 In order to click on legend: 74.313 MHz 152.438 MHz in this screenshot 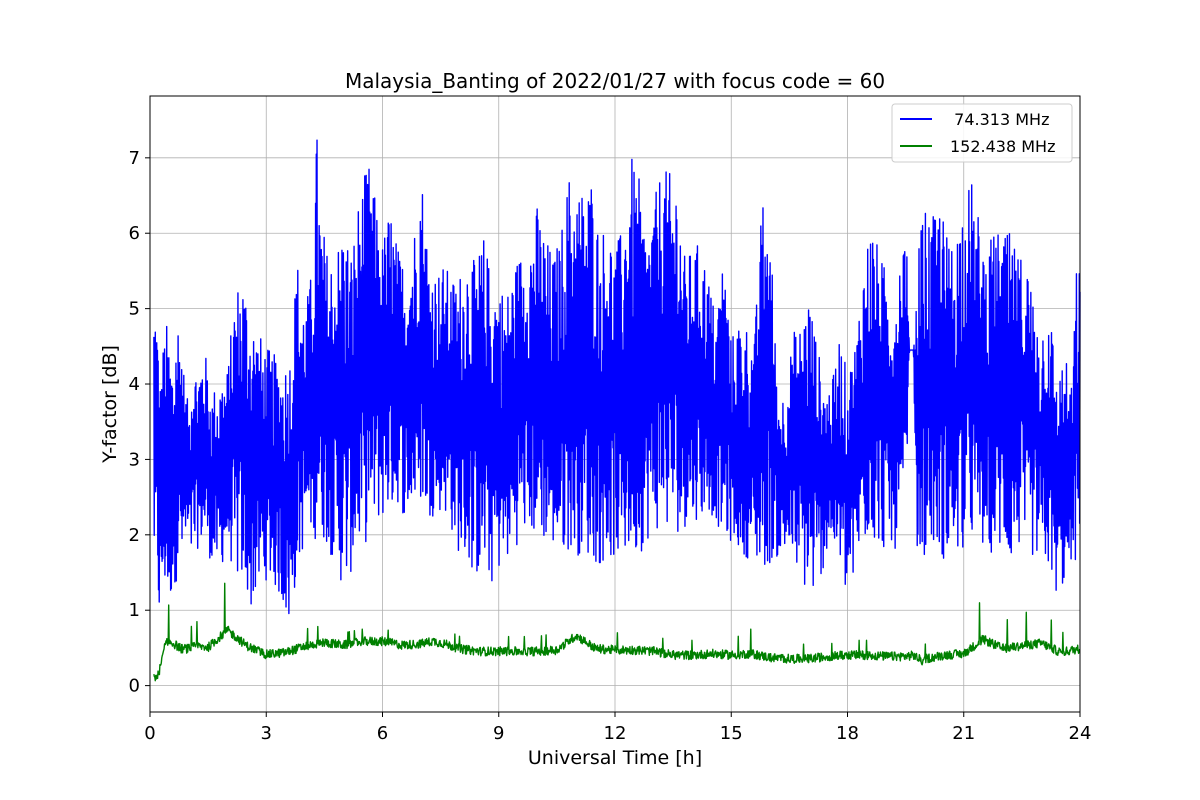, I will do `click(982, 133)`.